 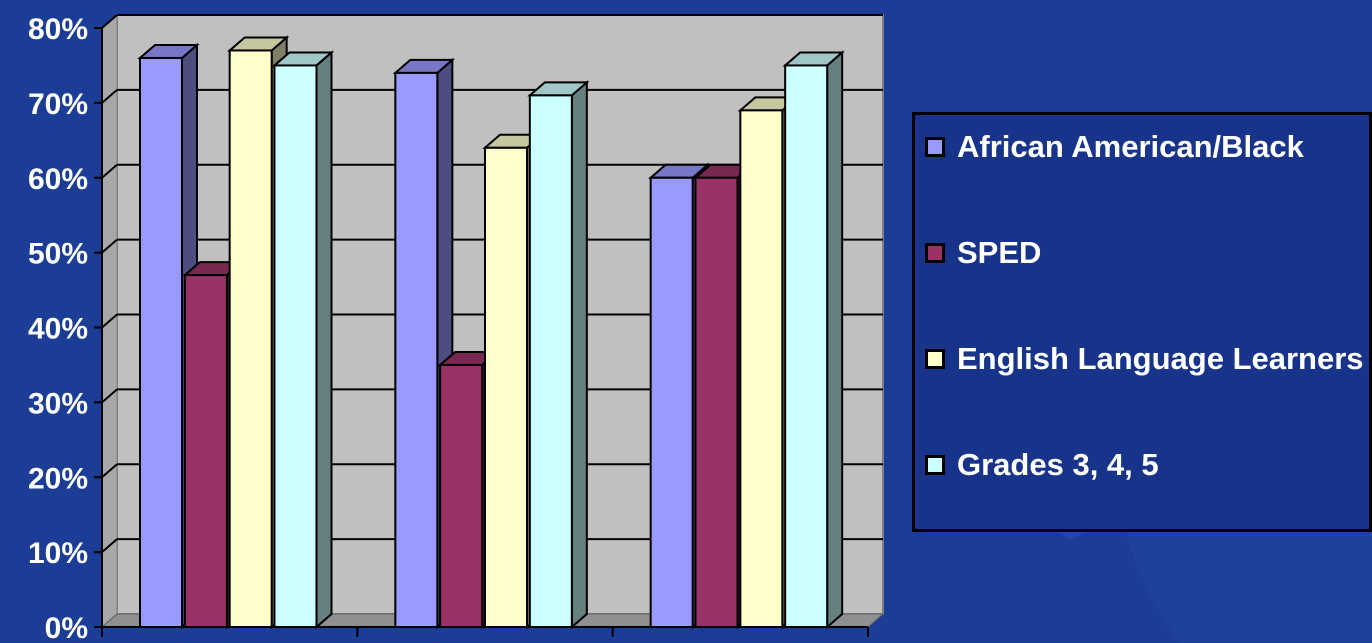 What do you see at coordinates (1146, 253) in the screenshot?
I see `legend-item-sped: SPED` at bounding box center [1146, 253].